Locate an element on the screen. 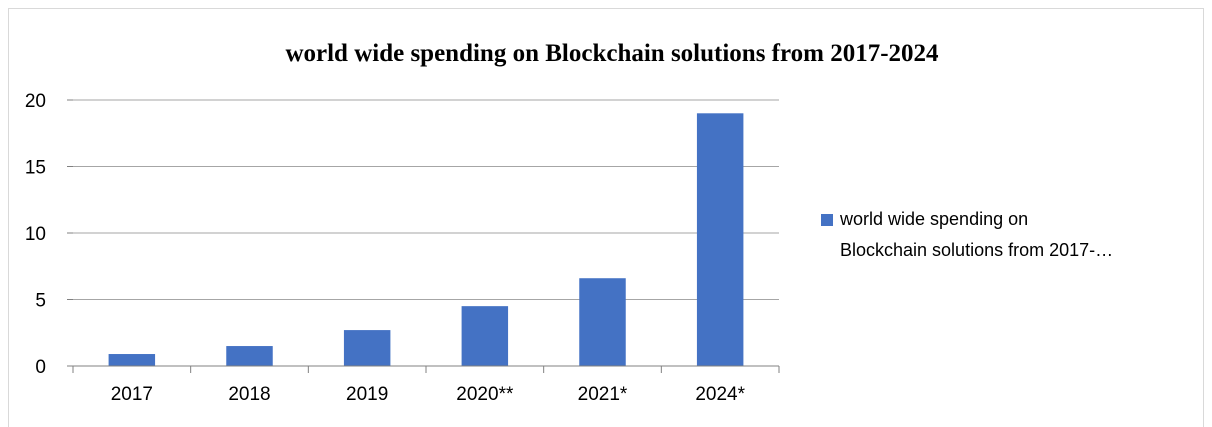  y-tick-label-5: 5 is located at coordinates (40, 301).